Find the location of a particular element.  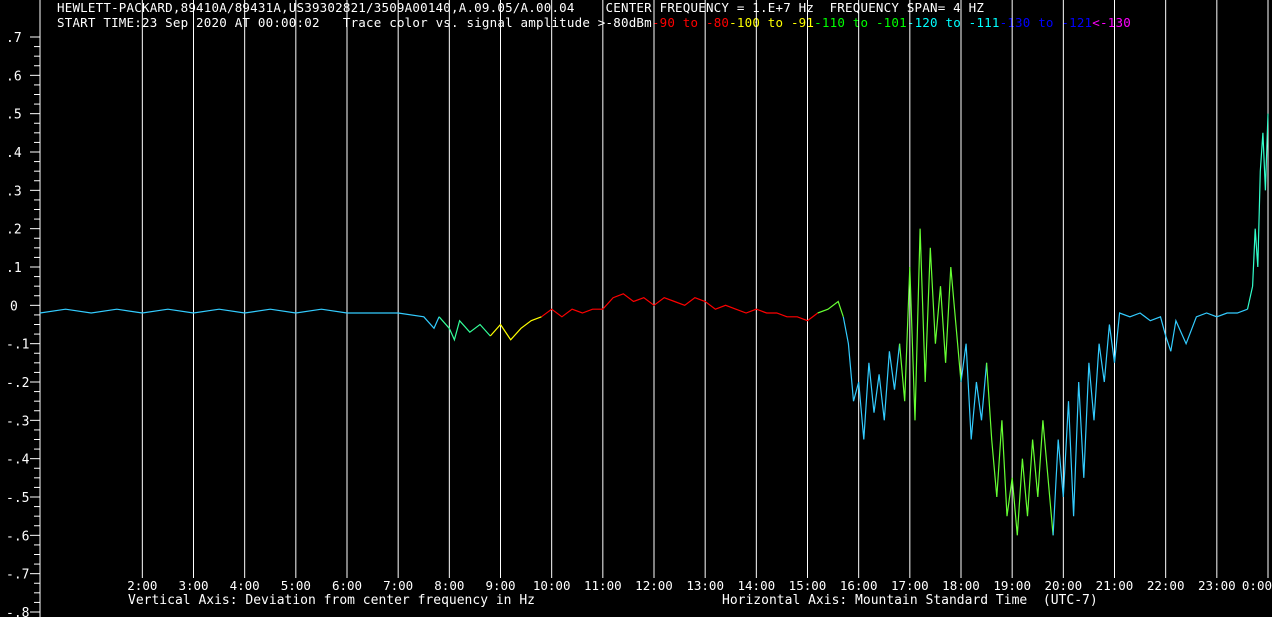

y-tick-label-10: -.3 is located at coordinates (17, 421).